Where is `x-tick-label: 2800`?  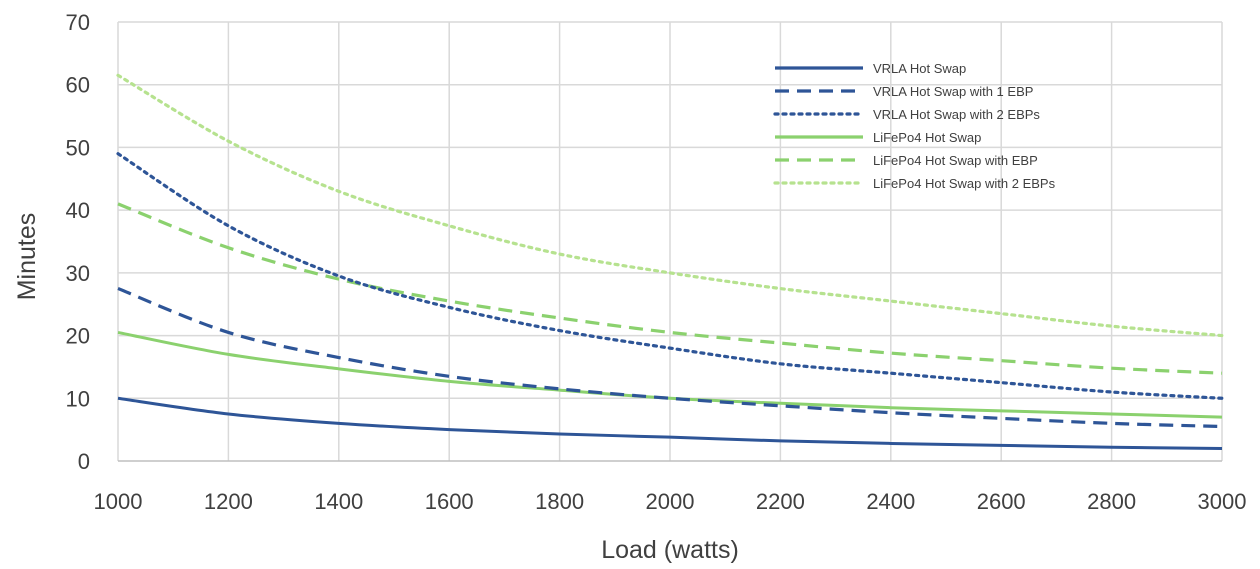
x-tick-label: 2800 is located at coordinates (1111, 501).